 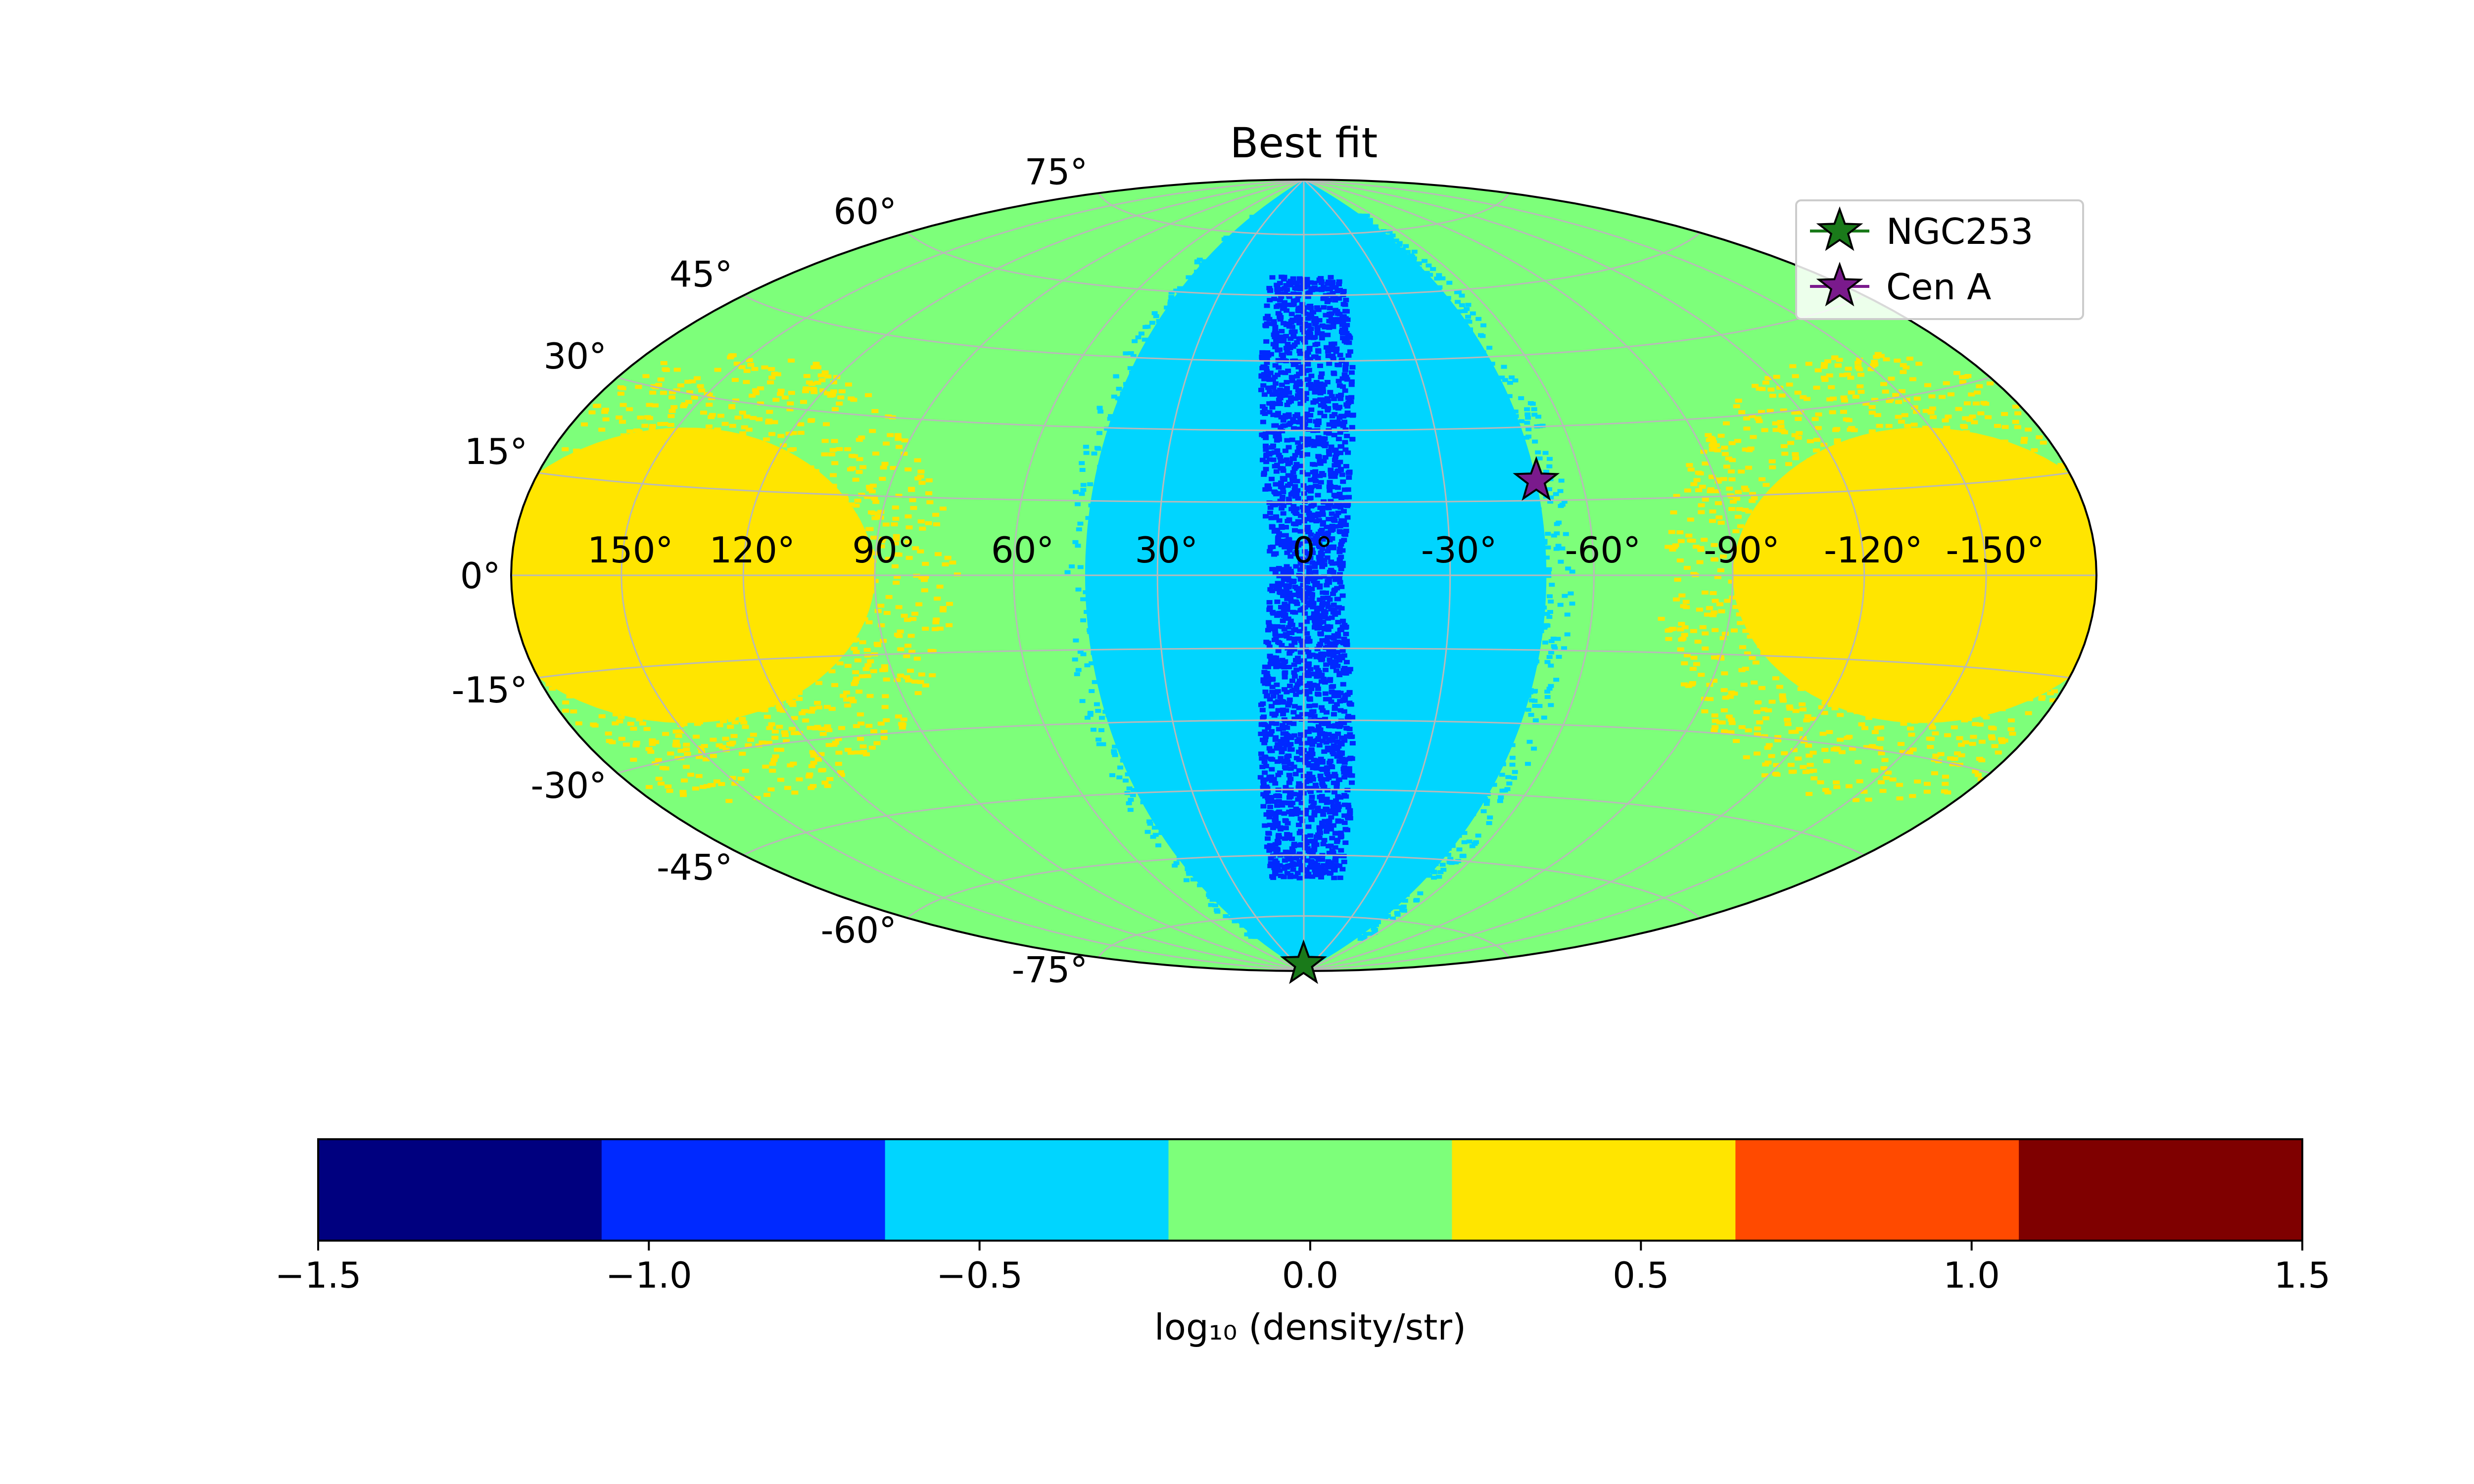 I want to click on lon-tick-label: -150°, so click(x=1995, y=550).